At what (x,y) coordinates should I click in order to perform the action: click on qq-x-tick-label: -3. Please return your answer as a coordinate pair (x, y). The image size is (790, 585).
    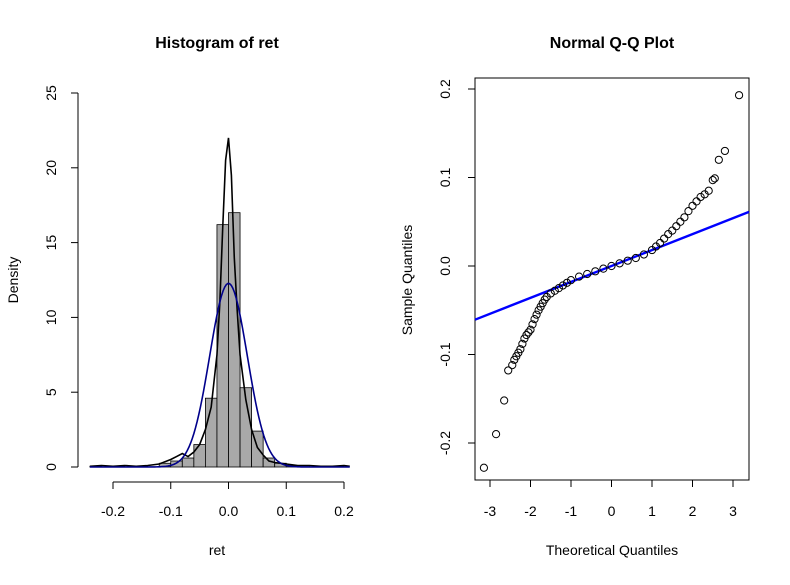
    Looking at the image, I should click on (490, 511).